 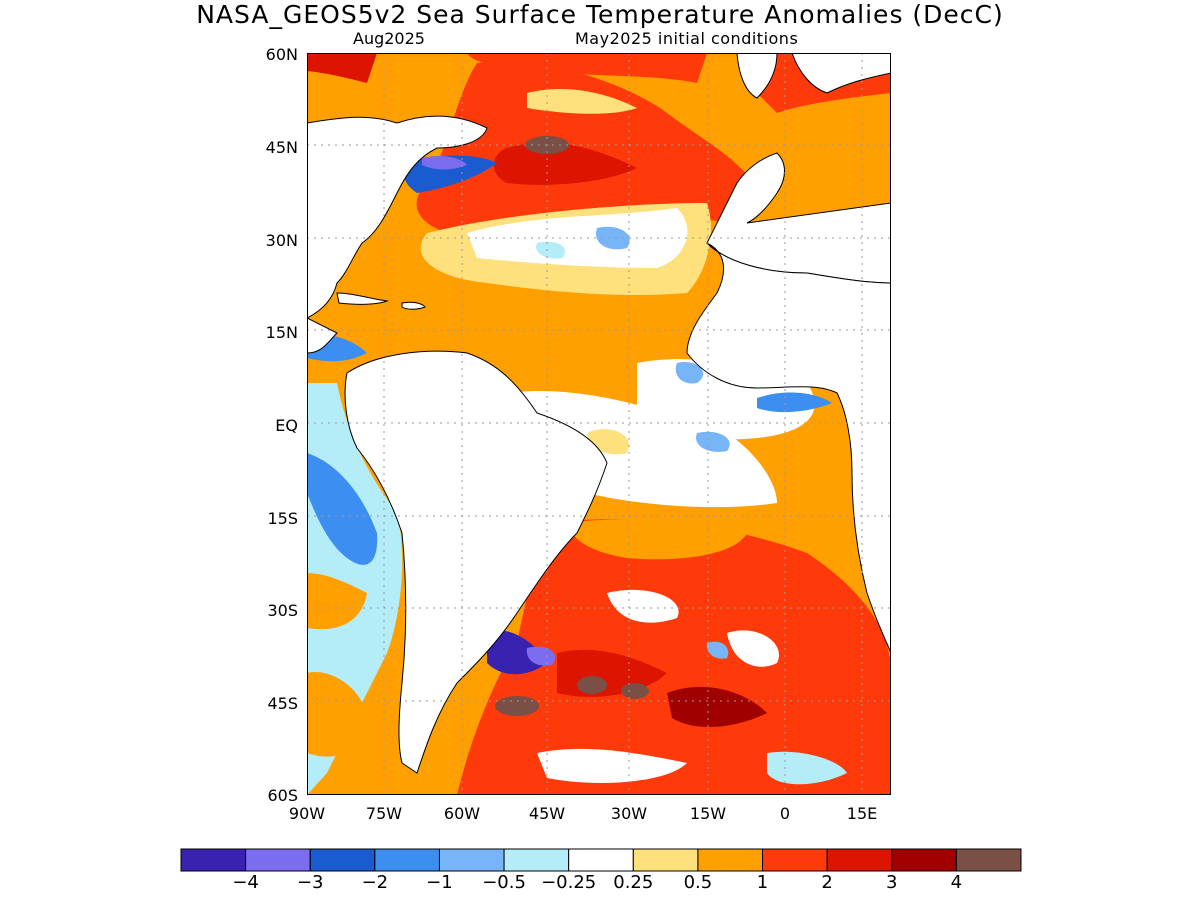 What do you see at coordinates (281, 332) in the screenshot?
I see `lat-label-15n: 15N` at bounding box center [281, 332].